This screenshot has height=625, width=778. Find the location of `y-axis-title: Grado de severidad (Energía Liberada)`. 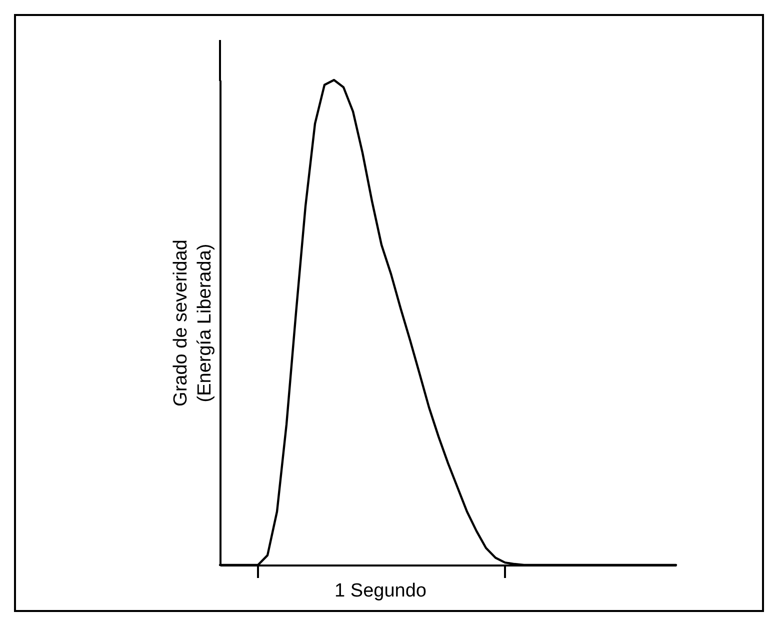

y-axis-title: Grado de severidad (Energía Liberada) is located at coordinates (193, 323).